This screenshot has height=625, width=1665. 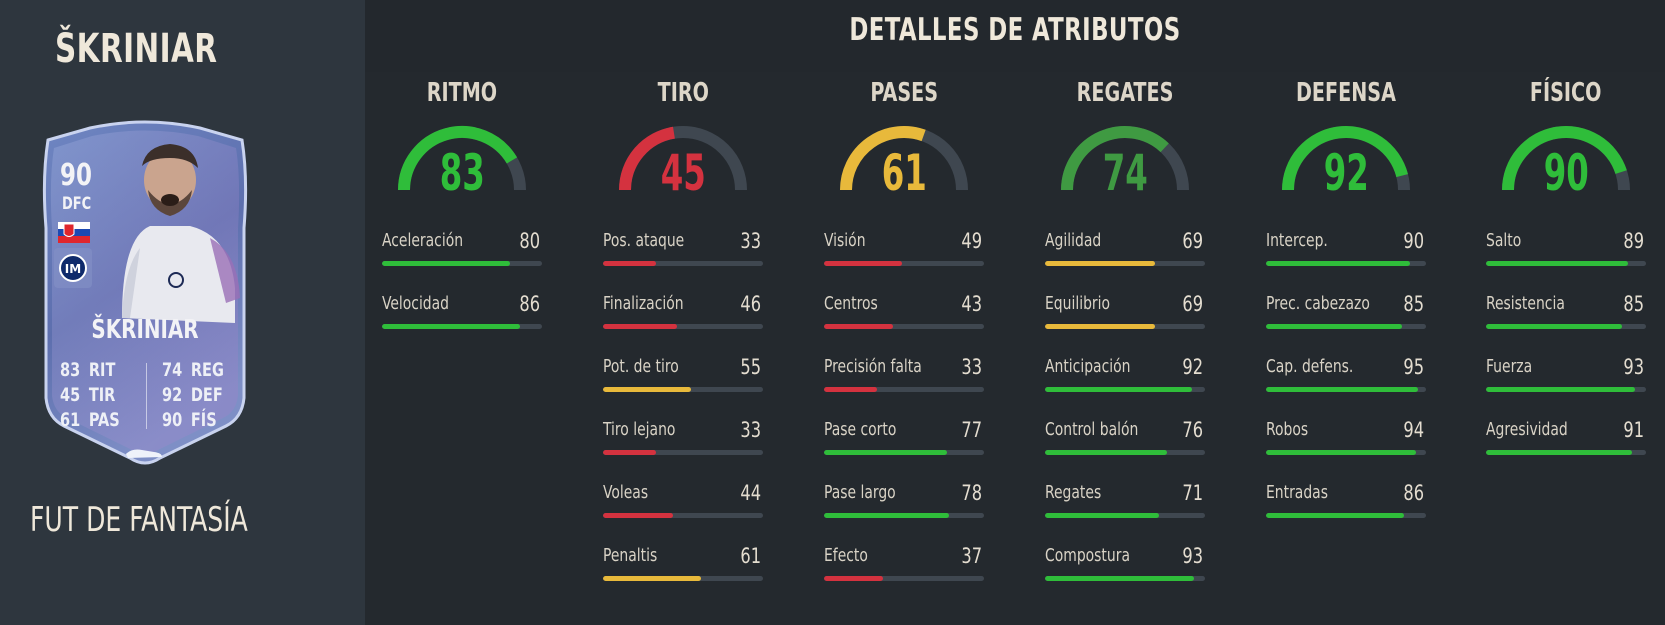 I want to click on attribute-value: 86, so click(x=529, y=304).